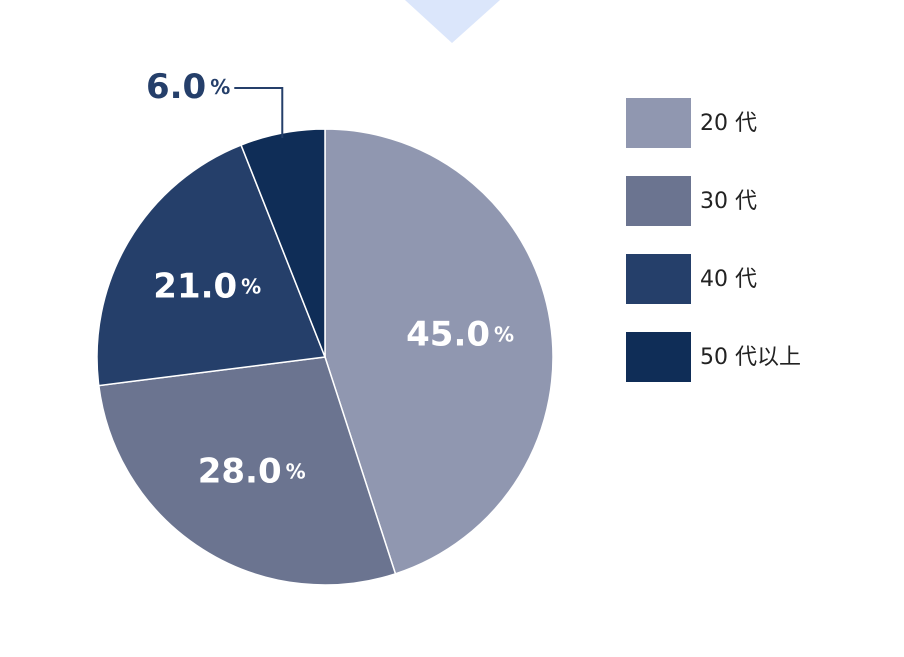  Describe the element at coordinates (728, 201) in the screenshot. I see `legend-label: 30 代` at that location.